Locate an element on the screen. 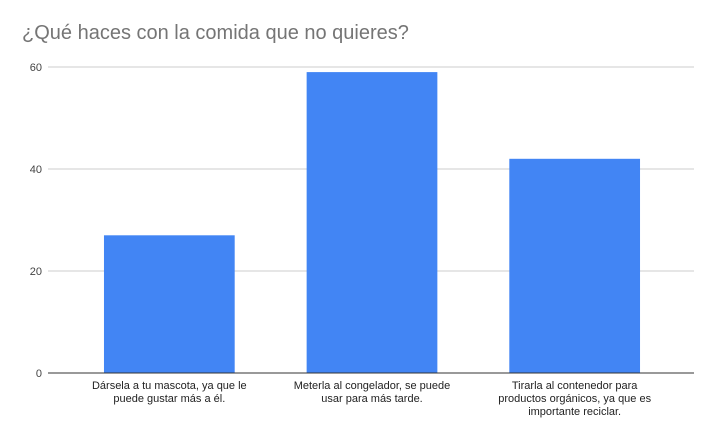  x-category-label-line: Dársela a tu mascota, ya que le is located at coordinates (169, 386).